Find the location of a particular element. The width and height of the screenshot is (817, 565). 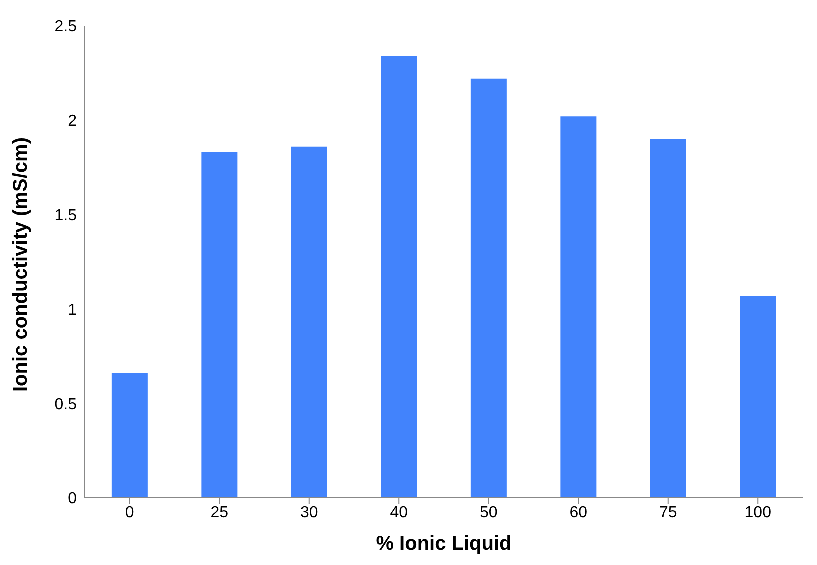

y-tick-label: 0.5 is located at coordinates (66, 405).